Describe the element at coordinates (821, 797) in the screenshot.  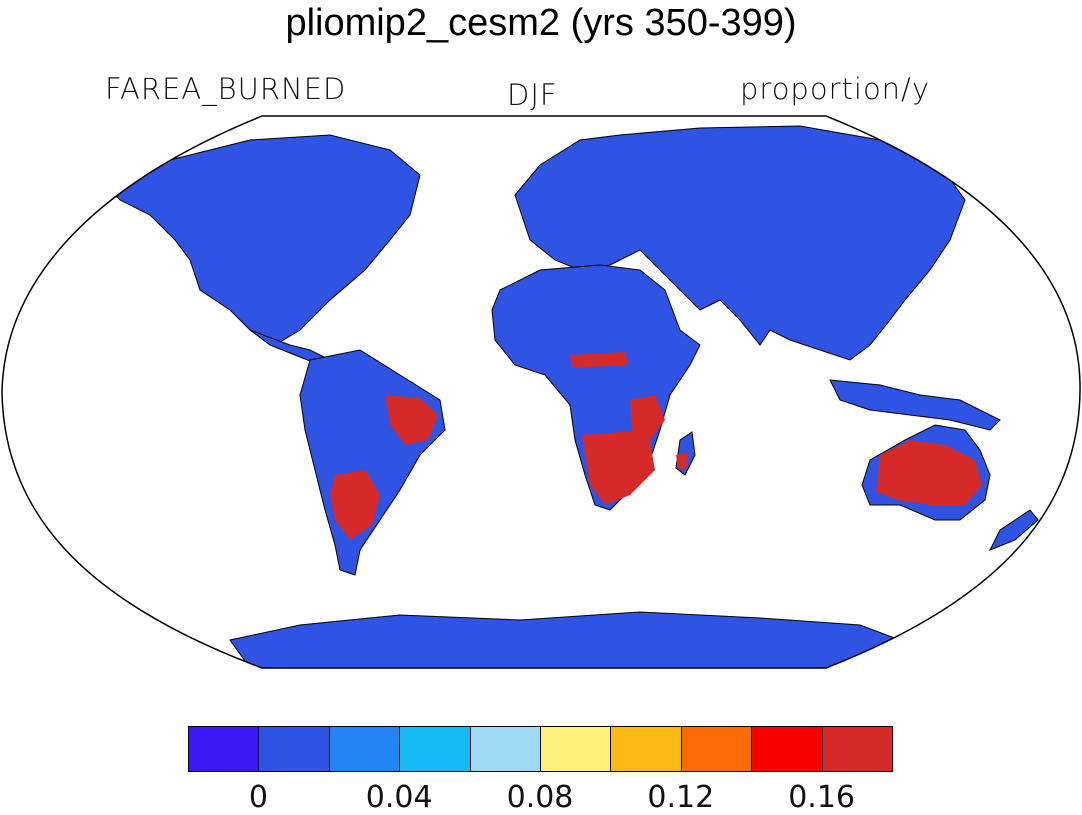
I see `colorbar-tick-label: 0.16` at that location.